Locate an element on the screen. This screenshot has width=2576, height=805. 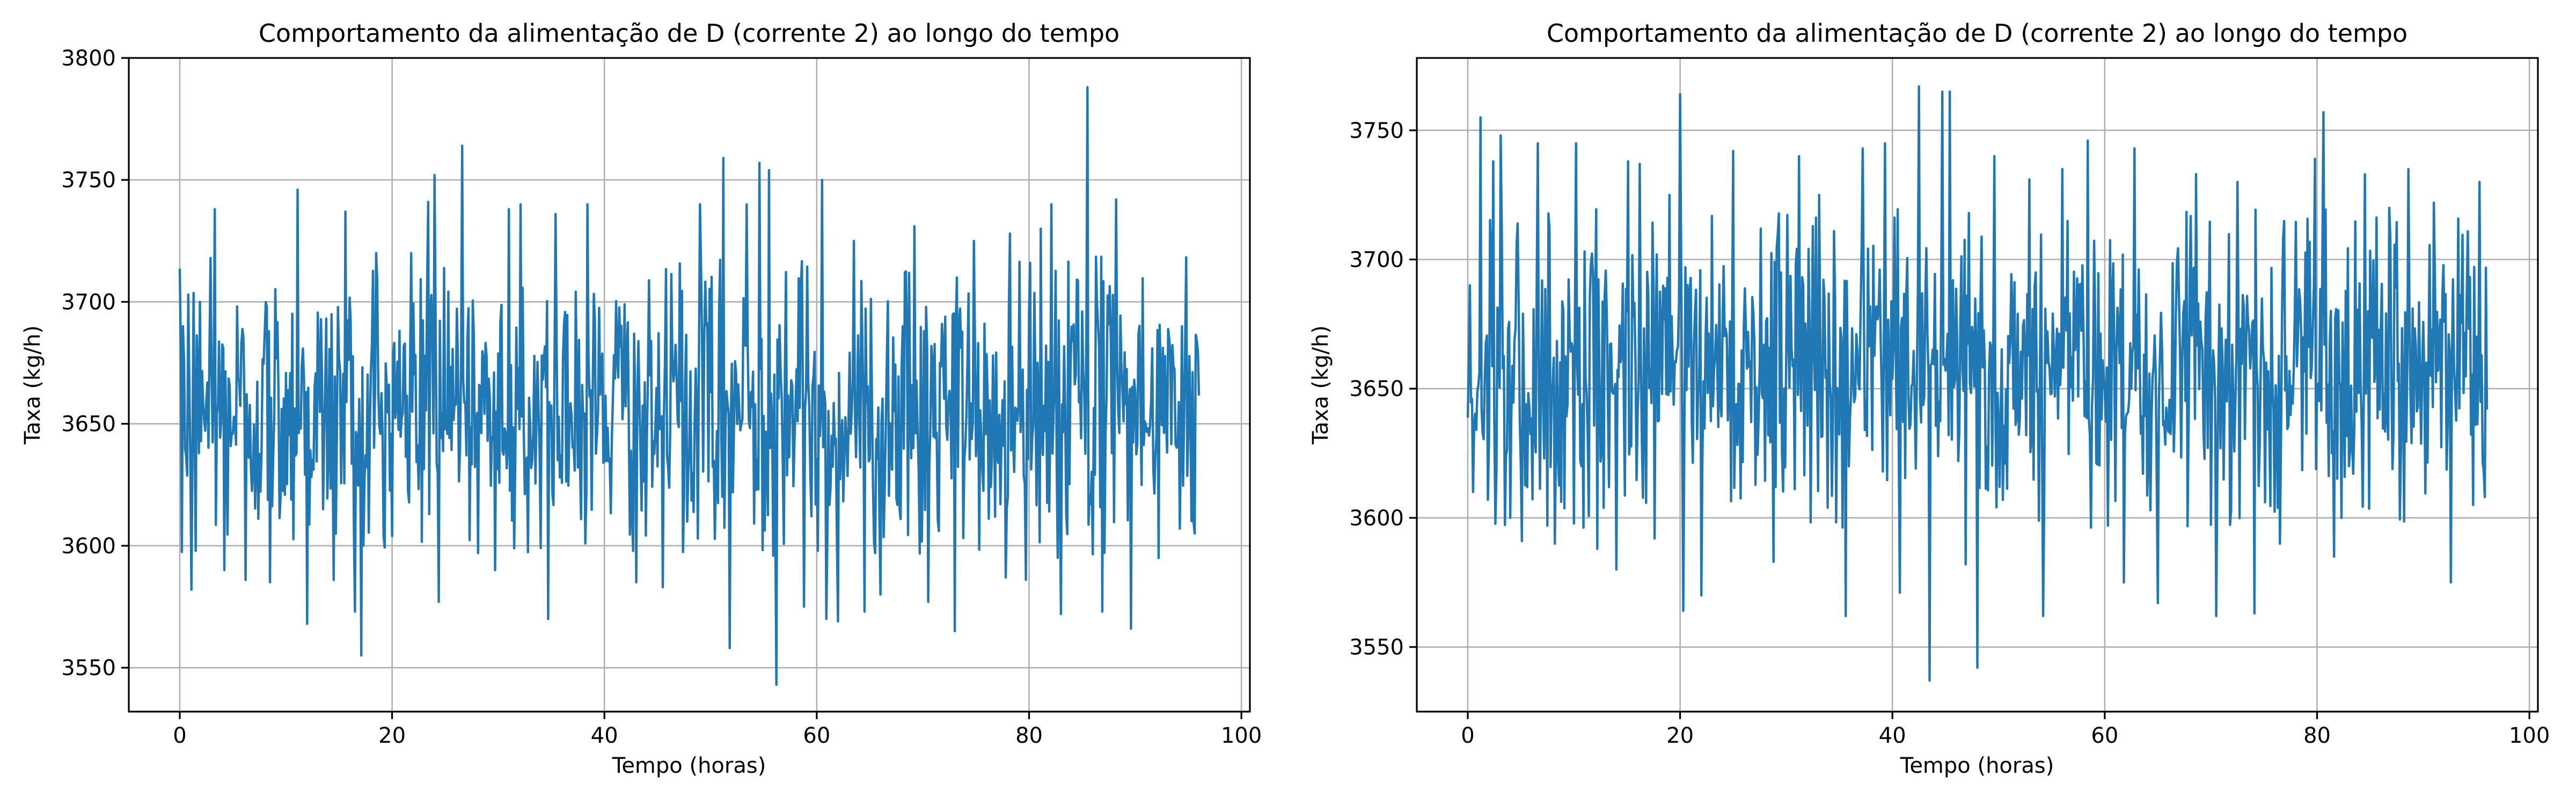
y-ticks: 3550 3600 3650 3700 3750 3800 is located at coordinates (95, 363).